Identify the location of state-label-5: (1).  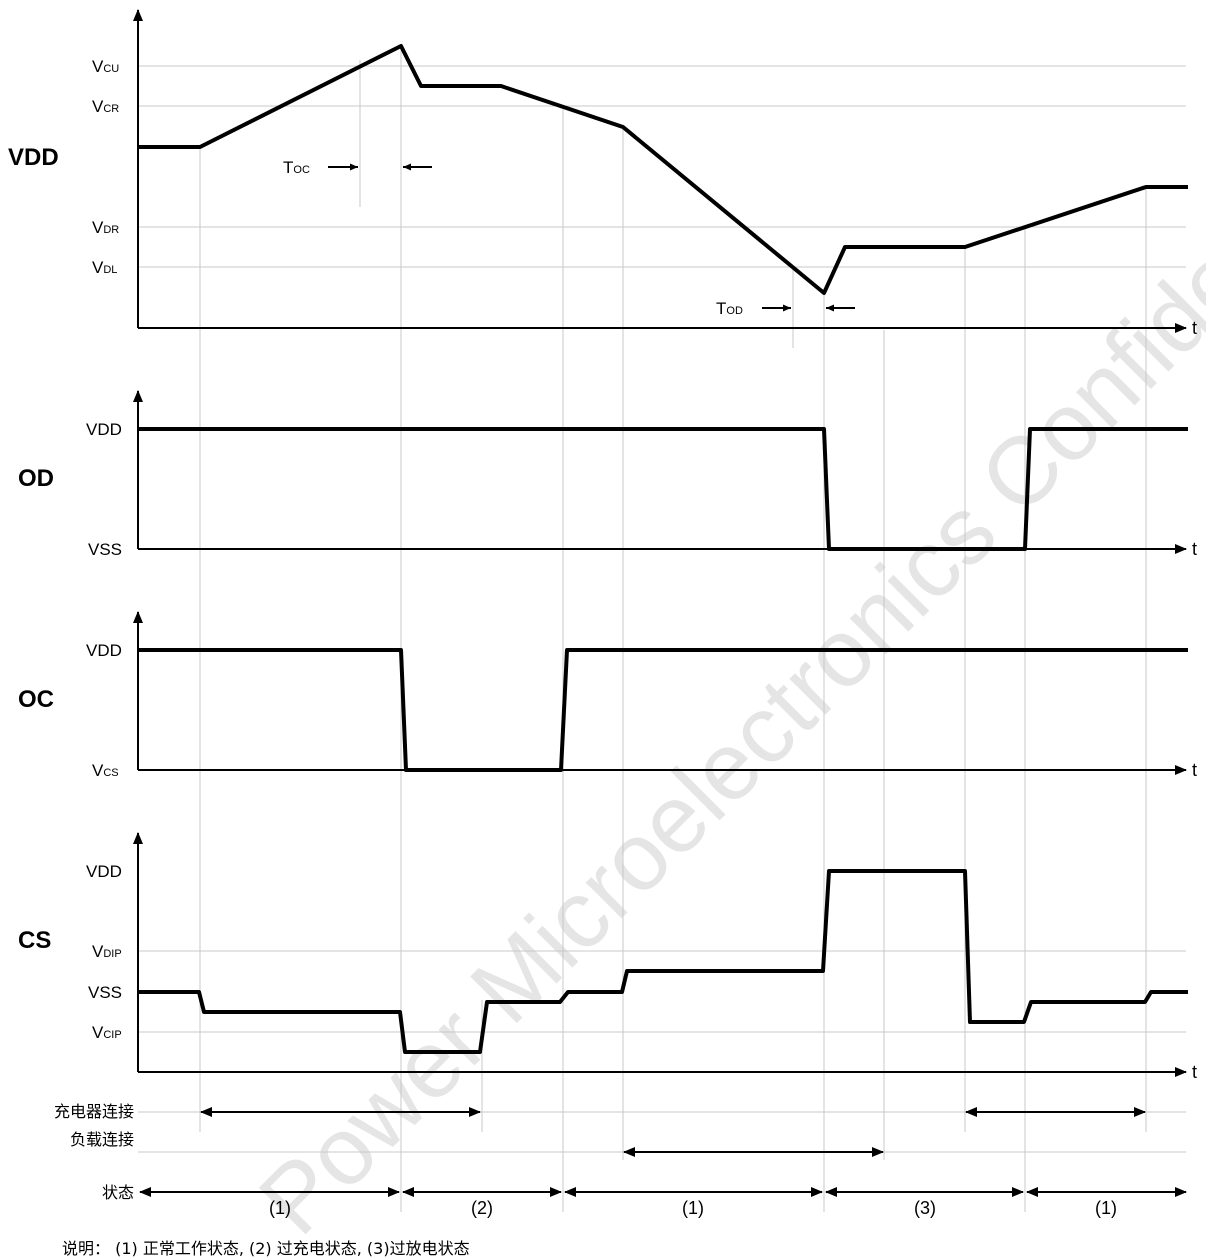
(1106, 1208).